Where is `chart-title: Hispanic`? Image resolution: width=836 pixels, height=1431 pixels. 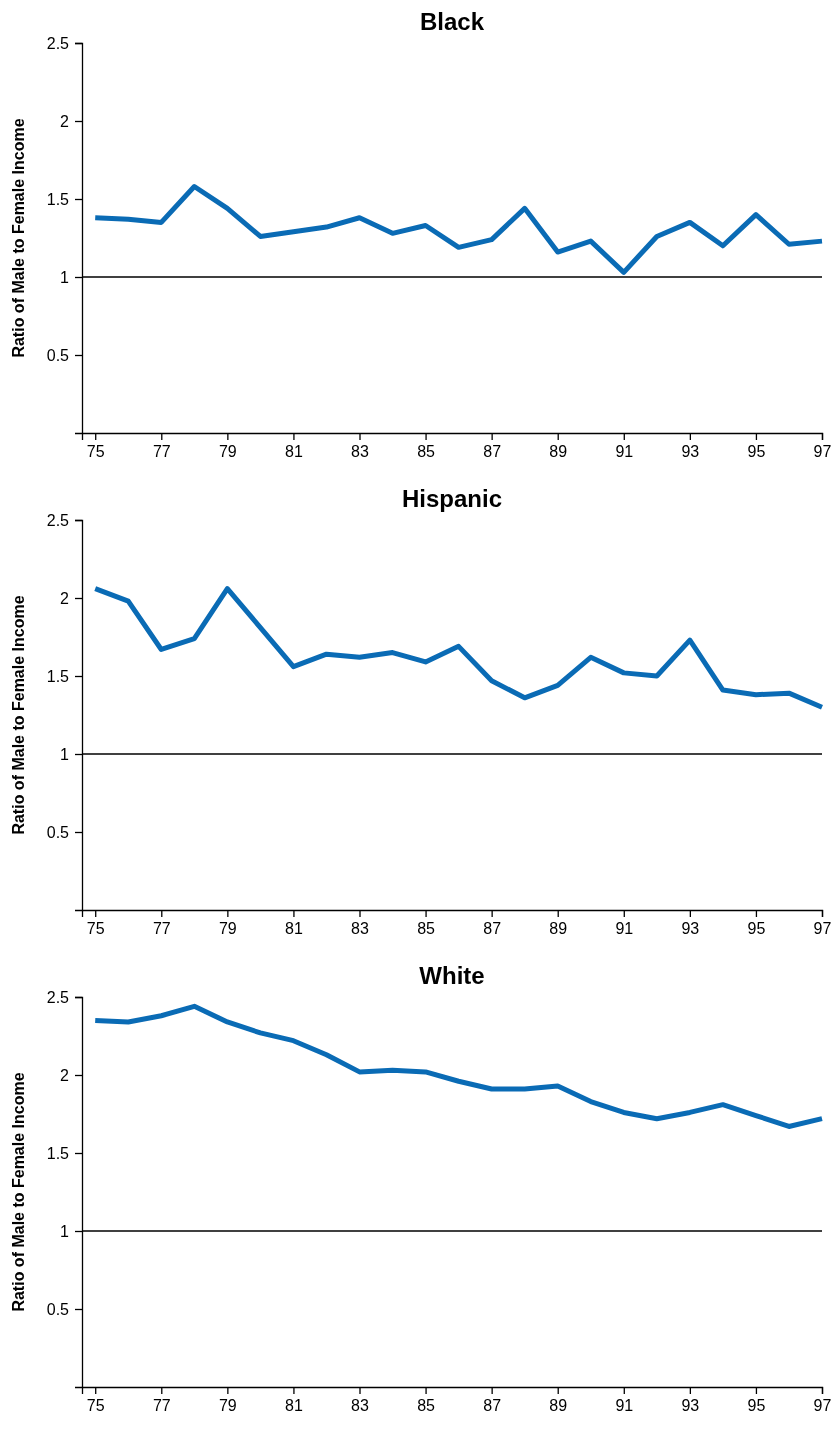
chart-title: Hispanic is located at coordinates (452, 498).